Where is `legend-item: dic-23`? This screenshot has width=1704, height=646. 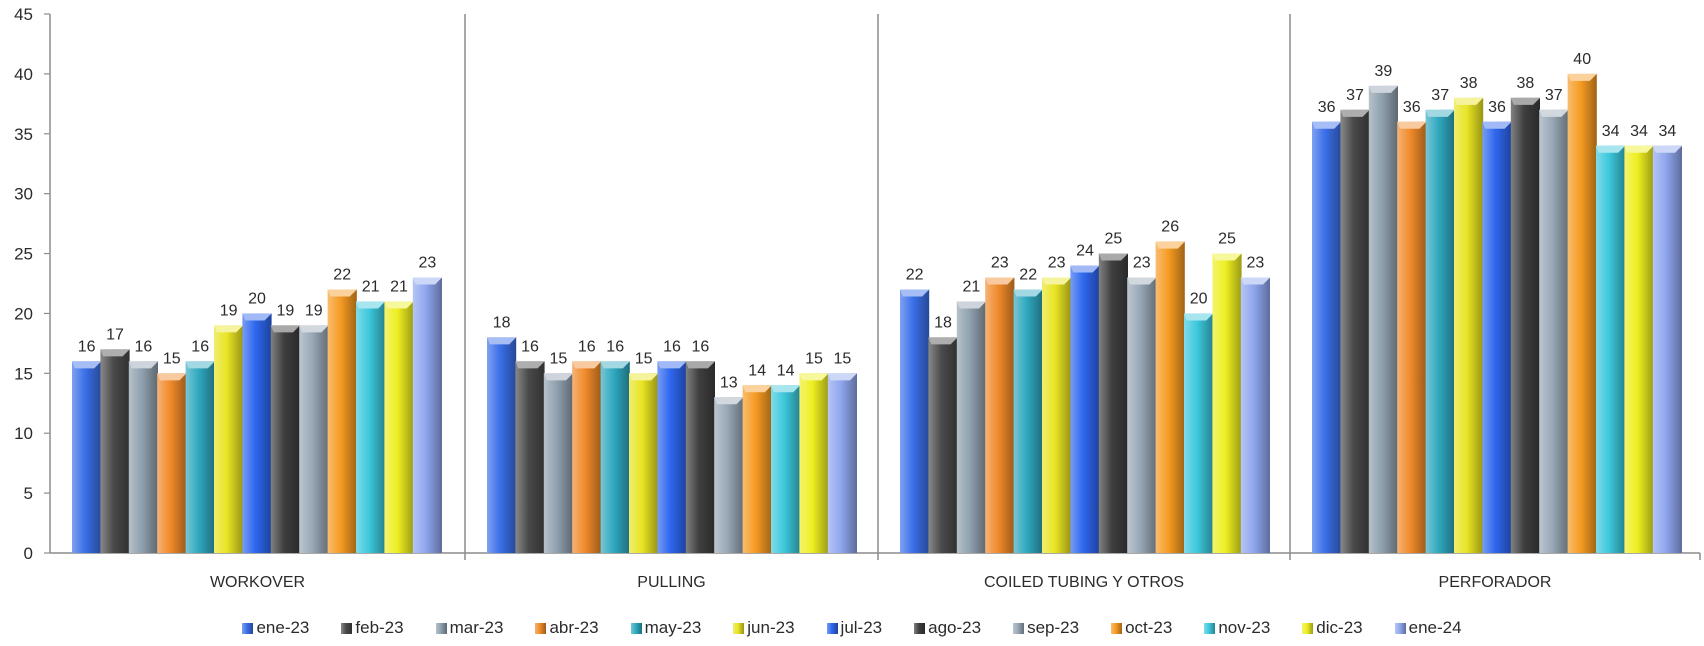 legend-item: dic-23 is located at coordinates (1332, 628).